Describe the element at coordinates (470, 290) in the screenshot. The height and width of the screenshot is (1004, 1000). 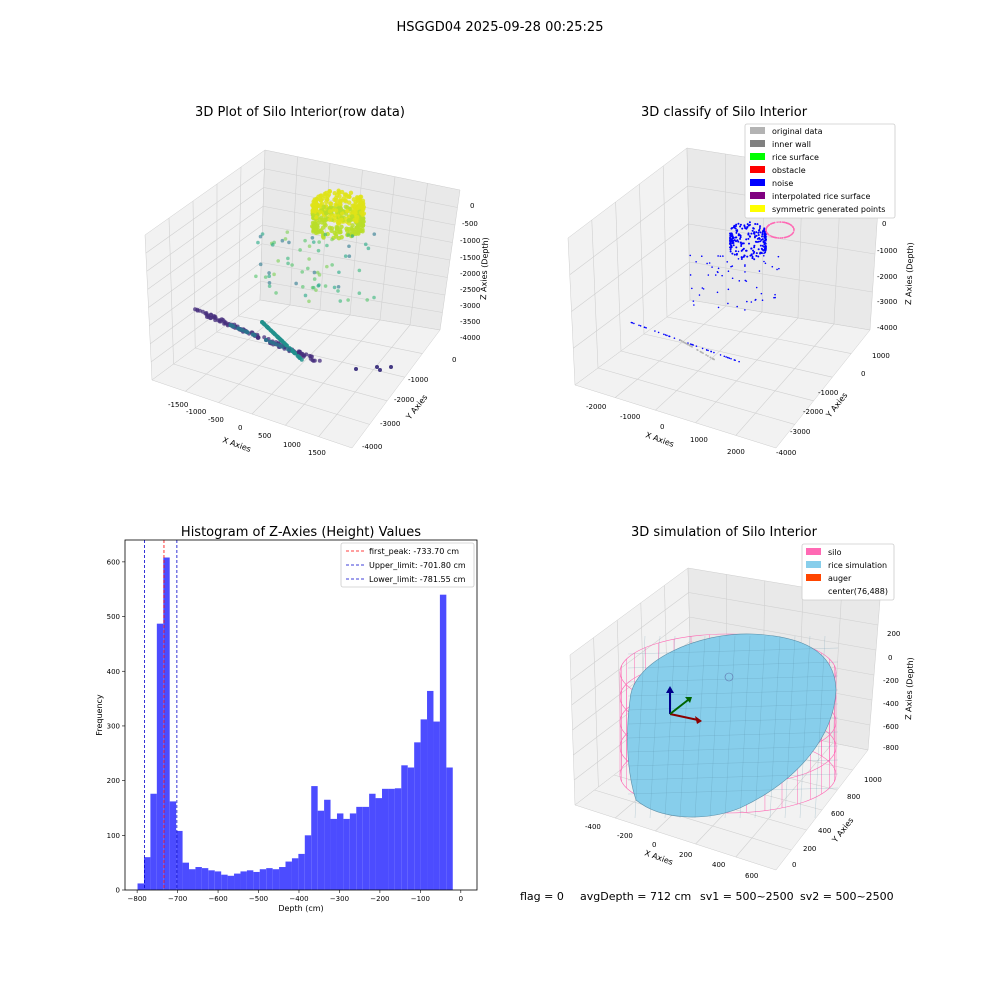
I see `raw-z-tick: -2500` at that location.